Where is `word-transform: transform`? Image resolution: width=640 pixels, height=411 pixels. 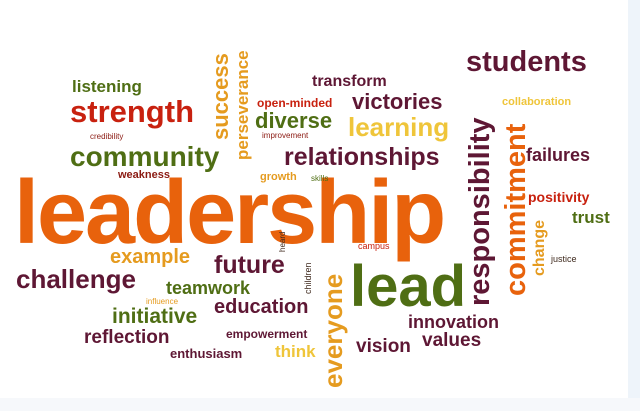 word-transform: transform is located at coordinates (349, 81).